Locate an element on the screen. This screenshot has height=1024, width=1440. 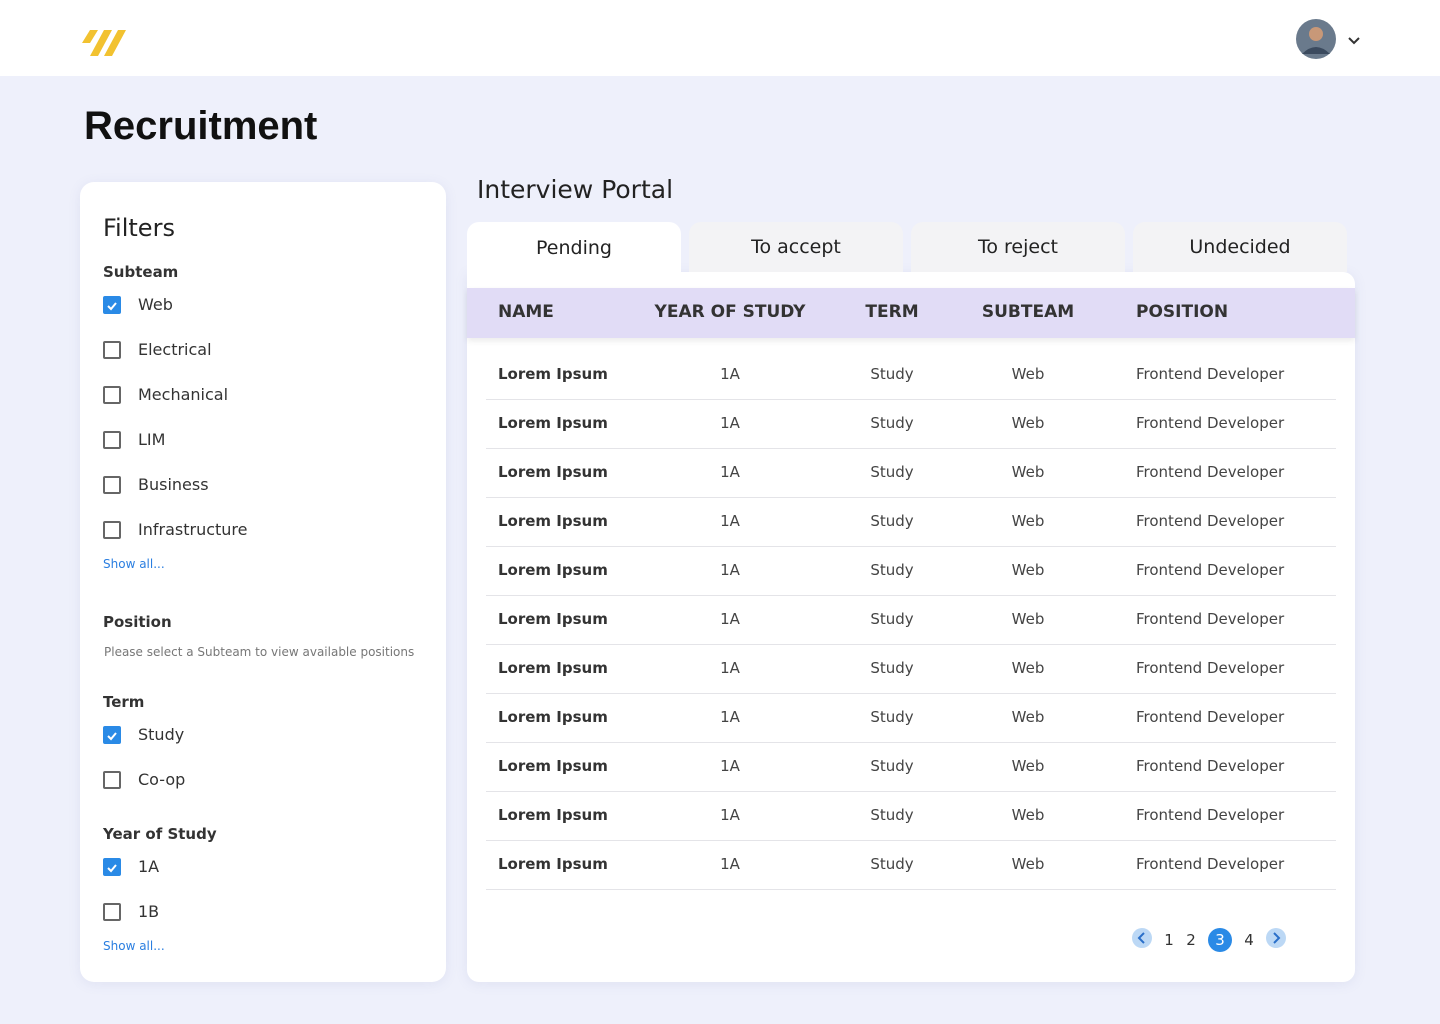
user-menu is located at coordinates (1331, 39).